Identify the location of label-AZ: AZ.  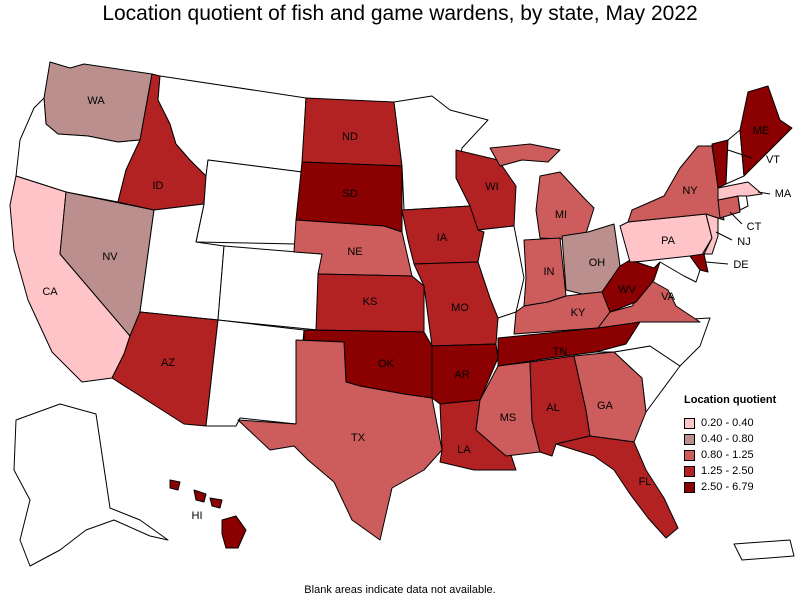
(168, 363).